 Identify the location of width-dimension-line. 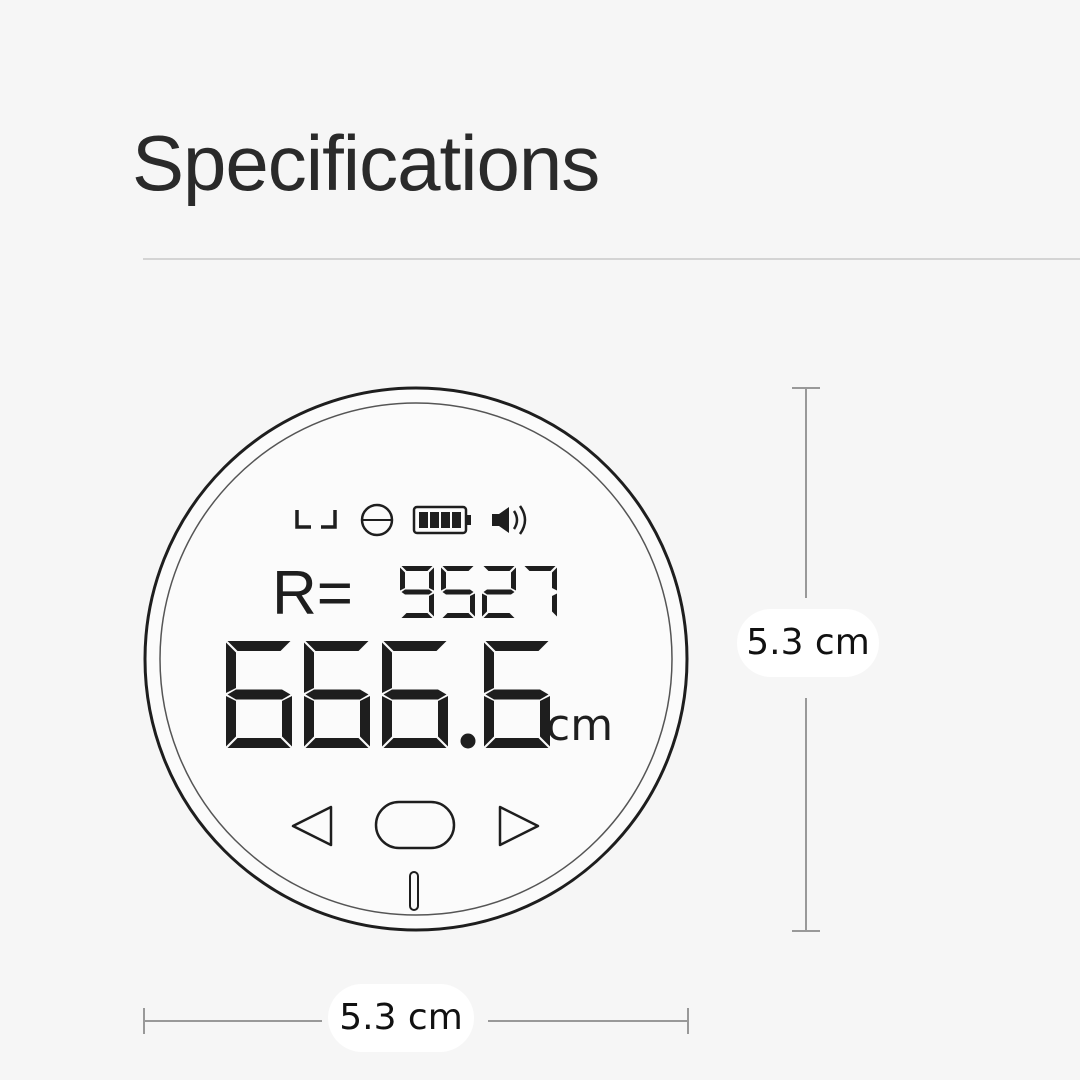
(416, 1021).